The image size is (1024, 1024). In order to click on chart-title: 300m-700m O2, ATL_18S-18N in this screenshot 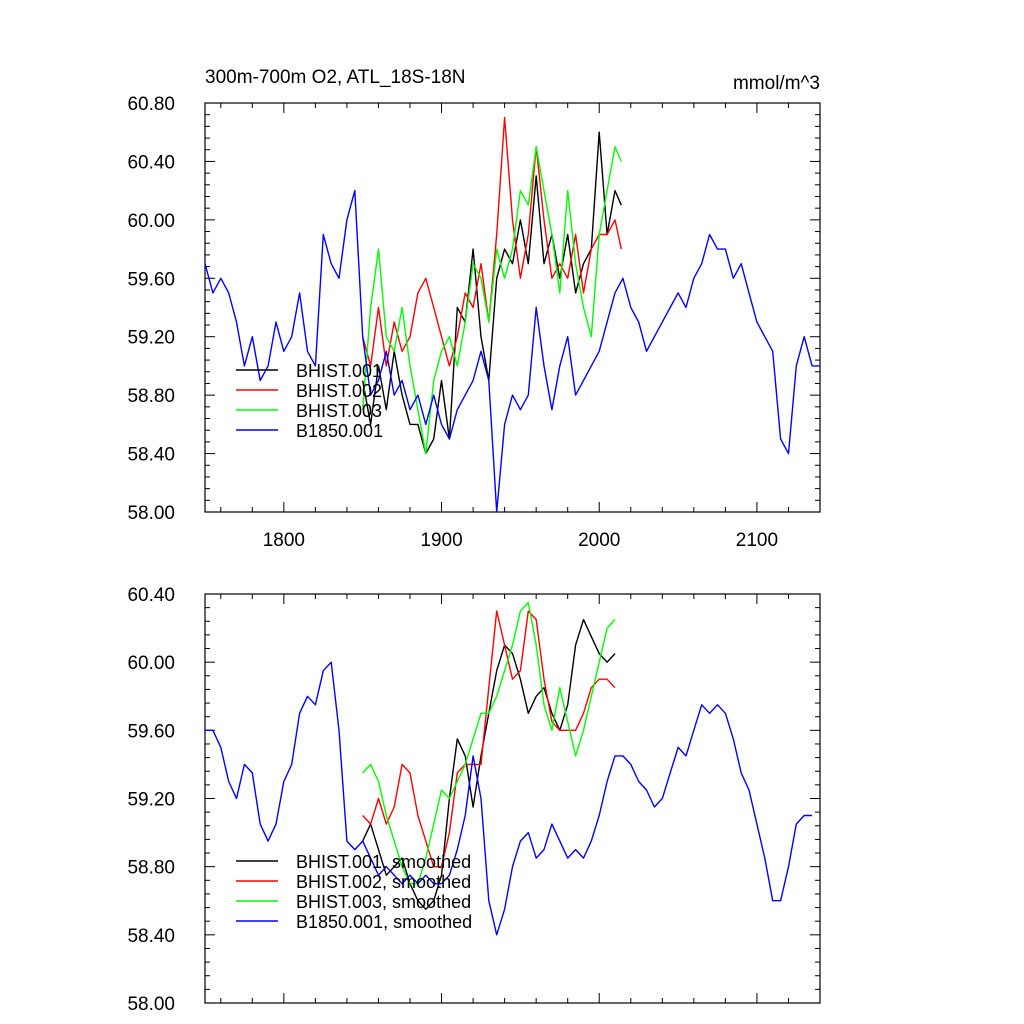, I will do `click(335, 77)`.